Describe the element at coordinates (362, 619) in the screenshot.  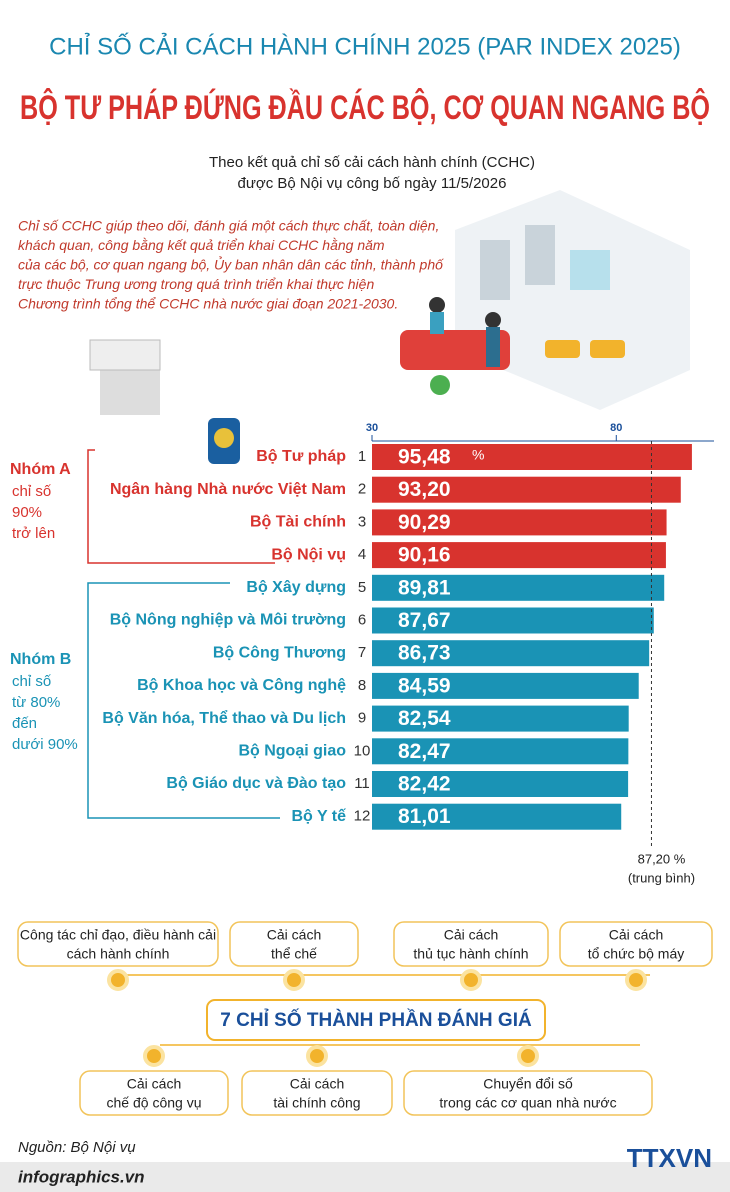
I see `rank-label: 6` at that location.